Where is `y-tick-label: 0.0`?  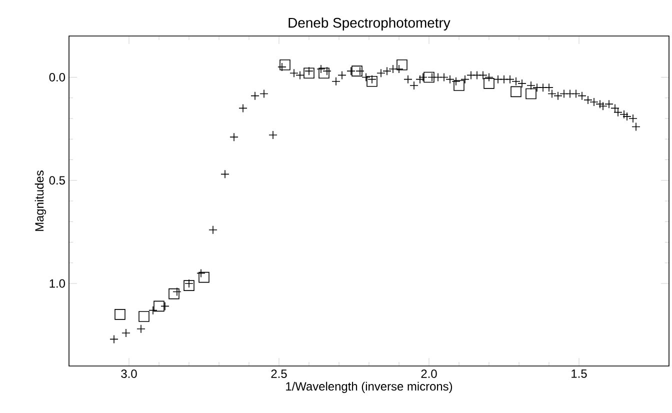
y-tick-label: 0.0 is located at coordinates (57, 77).